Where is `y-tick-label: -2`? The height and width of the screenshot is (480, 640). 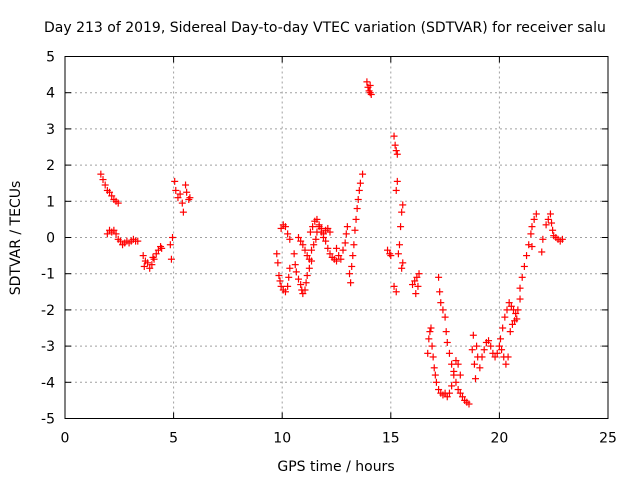
y-tick-label: -2 is located at coordinates (48, 311).